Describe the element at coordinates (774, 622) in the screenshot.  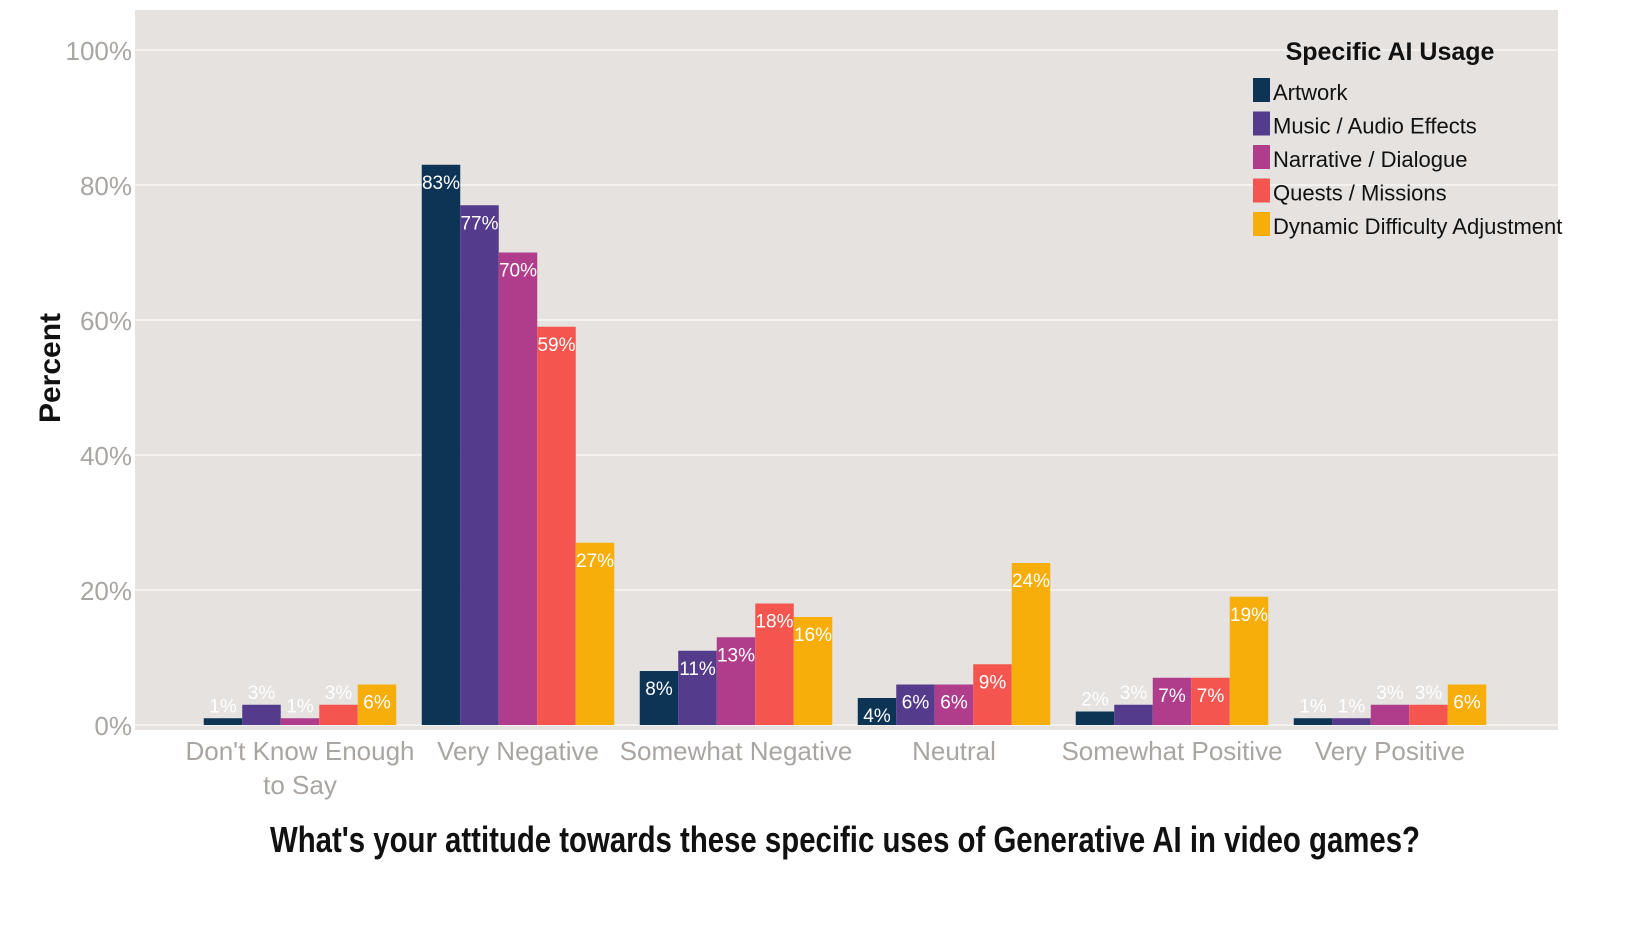
I see `data-label: 18%` at that location.